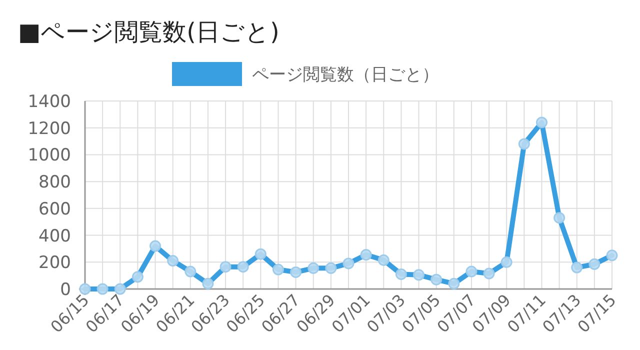 Image resolution: width=640 pixels, height=350 pixels. What do you see at coordinates (345, 75) in the screenshot?
I see `legend-label: ページ閲覧数（日ごと）` at bounding box center [345, 75].